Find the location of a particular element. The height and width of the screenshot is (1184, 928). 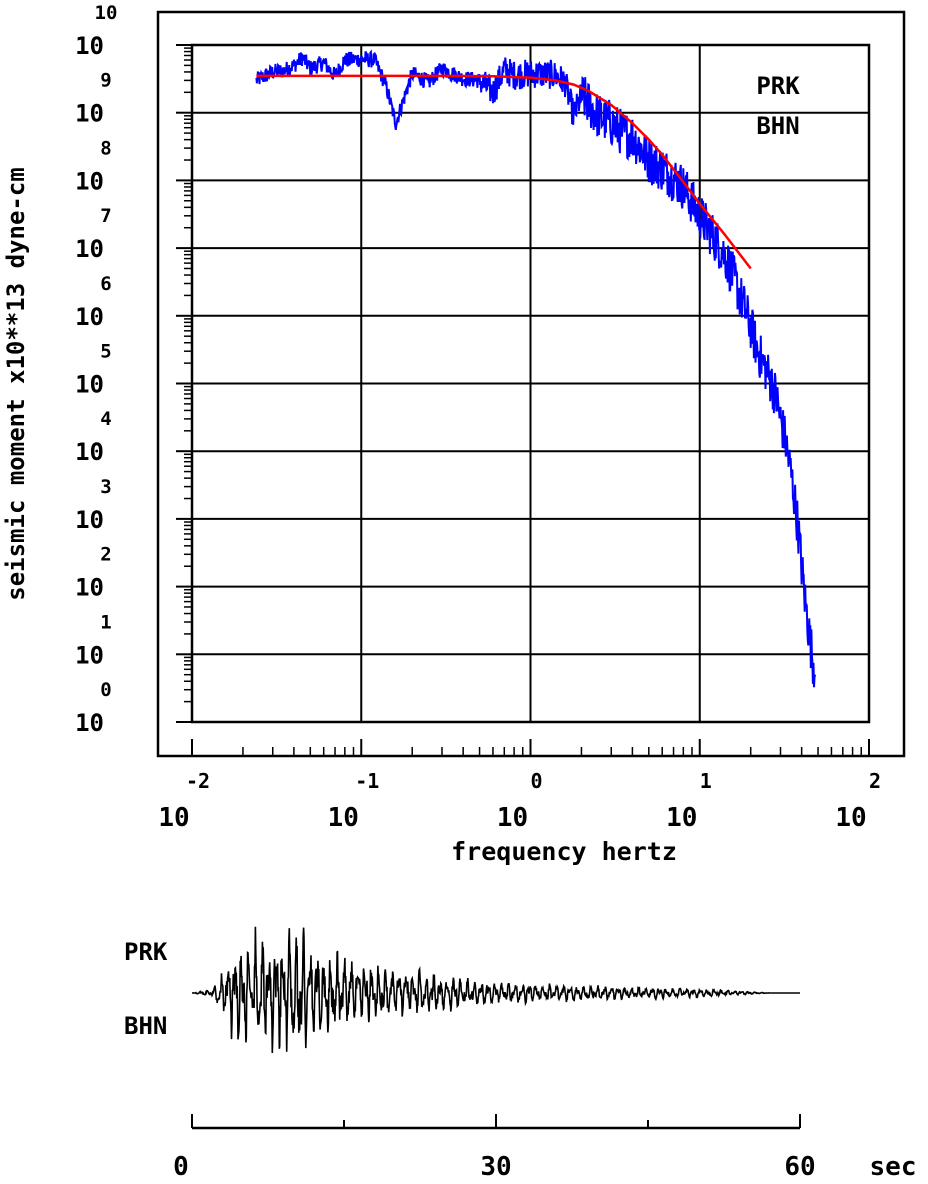

trace-station-label: PRK is located at coordinates (146, 952).